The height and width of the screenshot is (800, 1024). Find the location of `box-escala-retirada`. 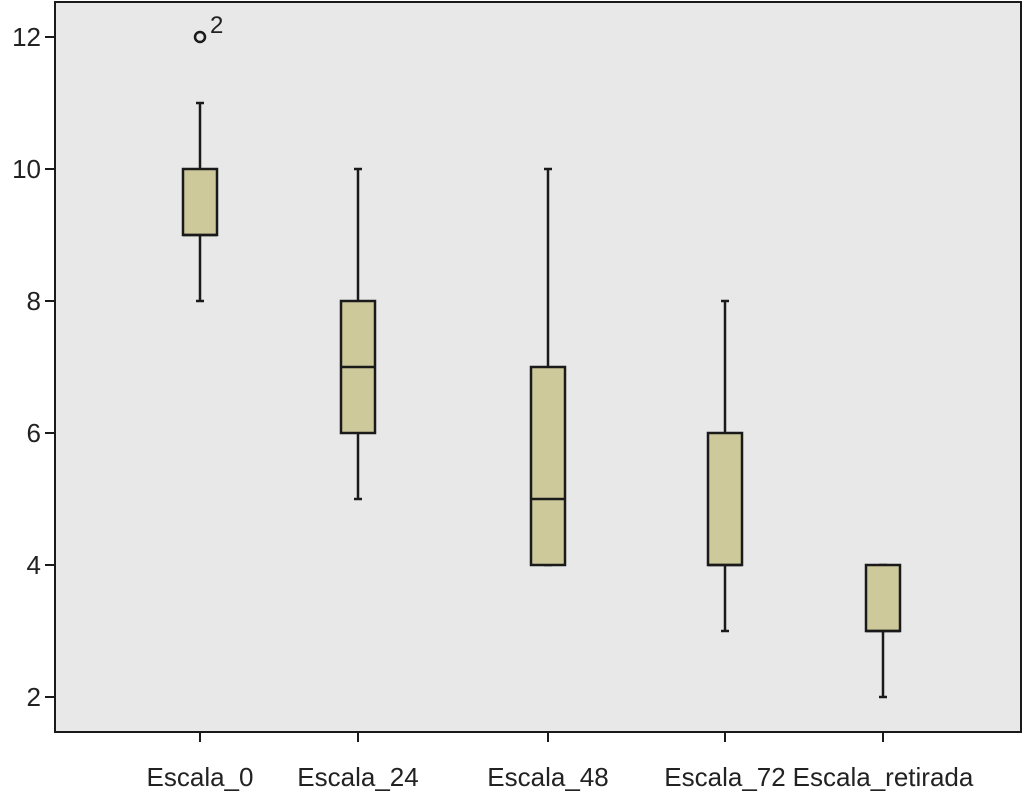

box-escala-retirada is located at coordinates (883, 631).